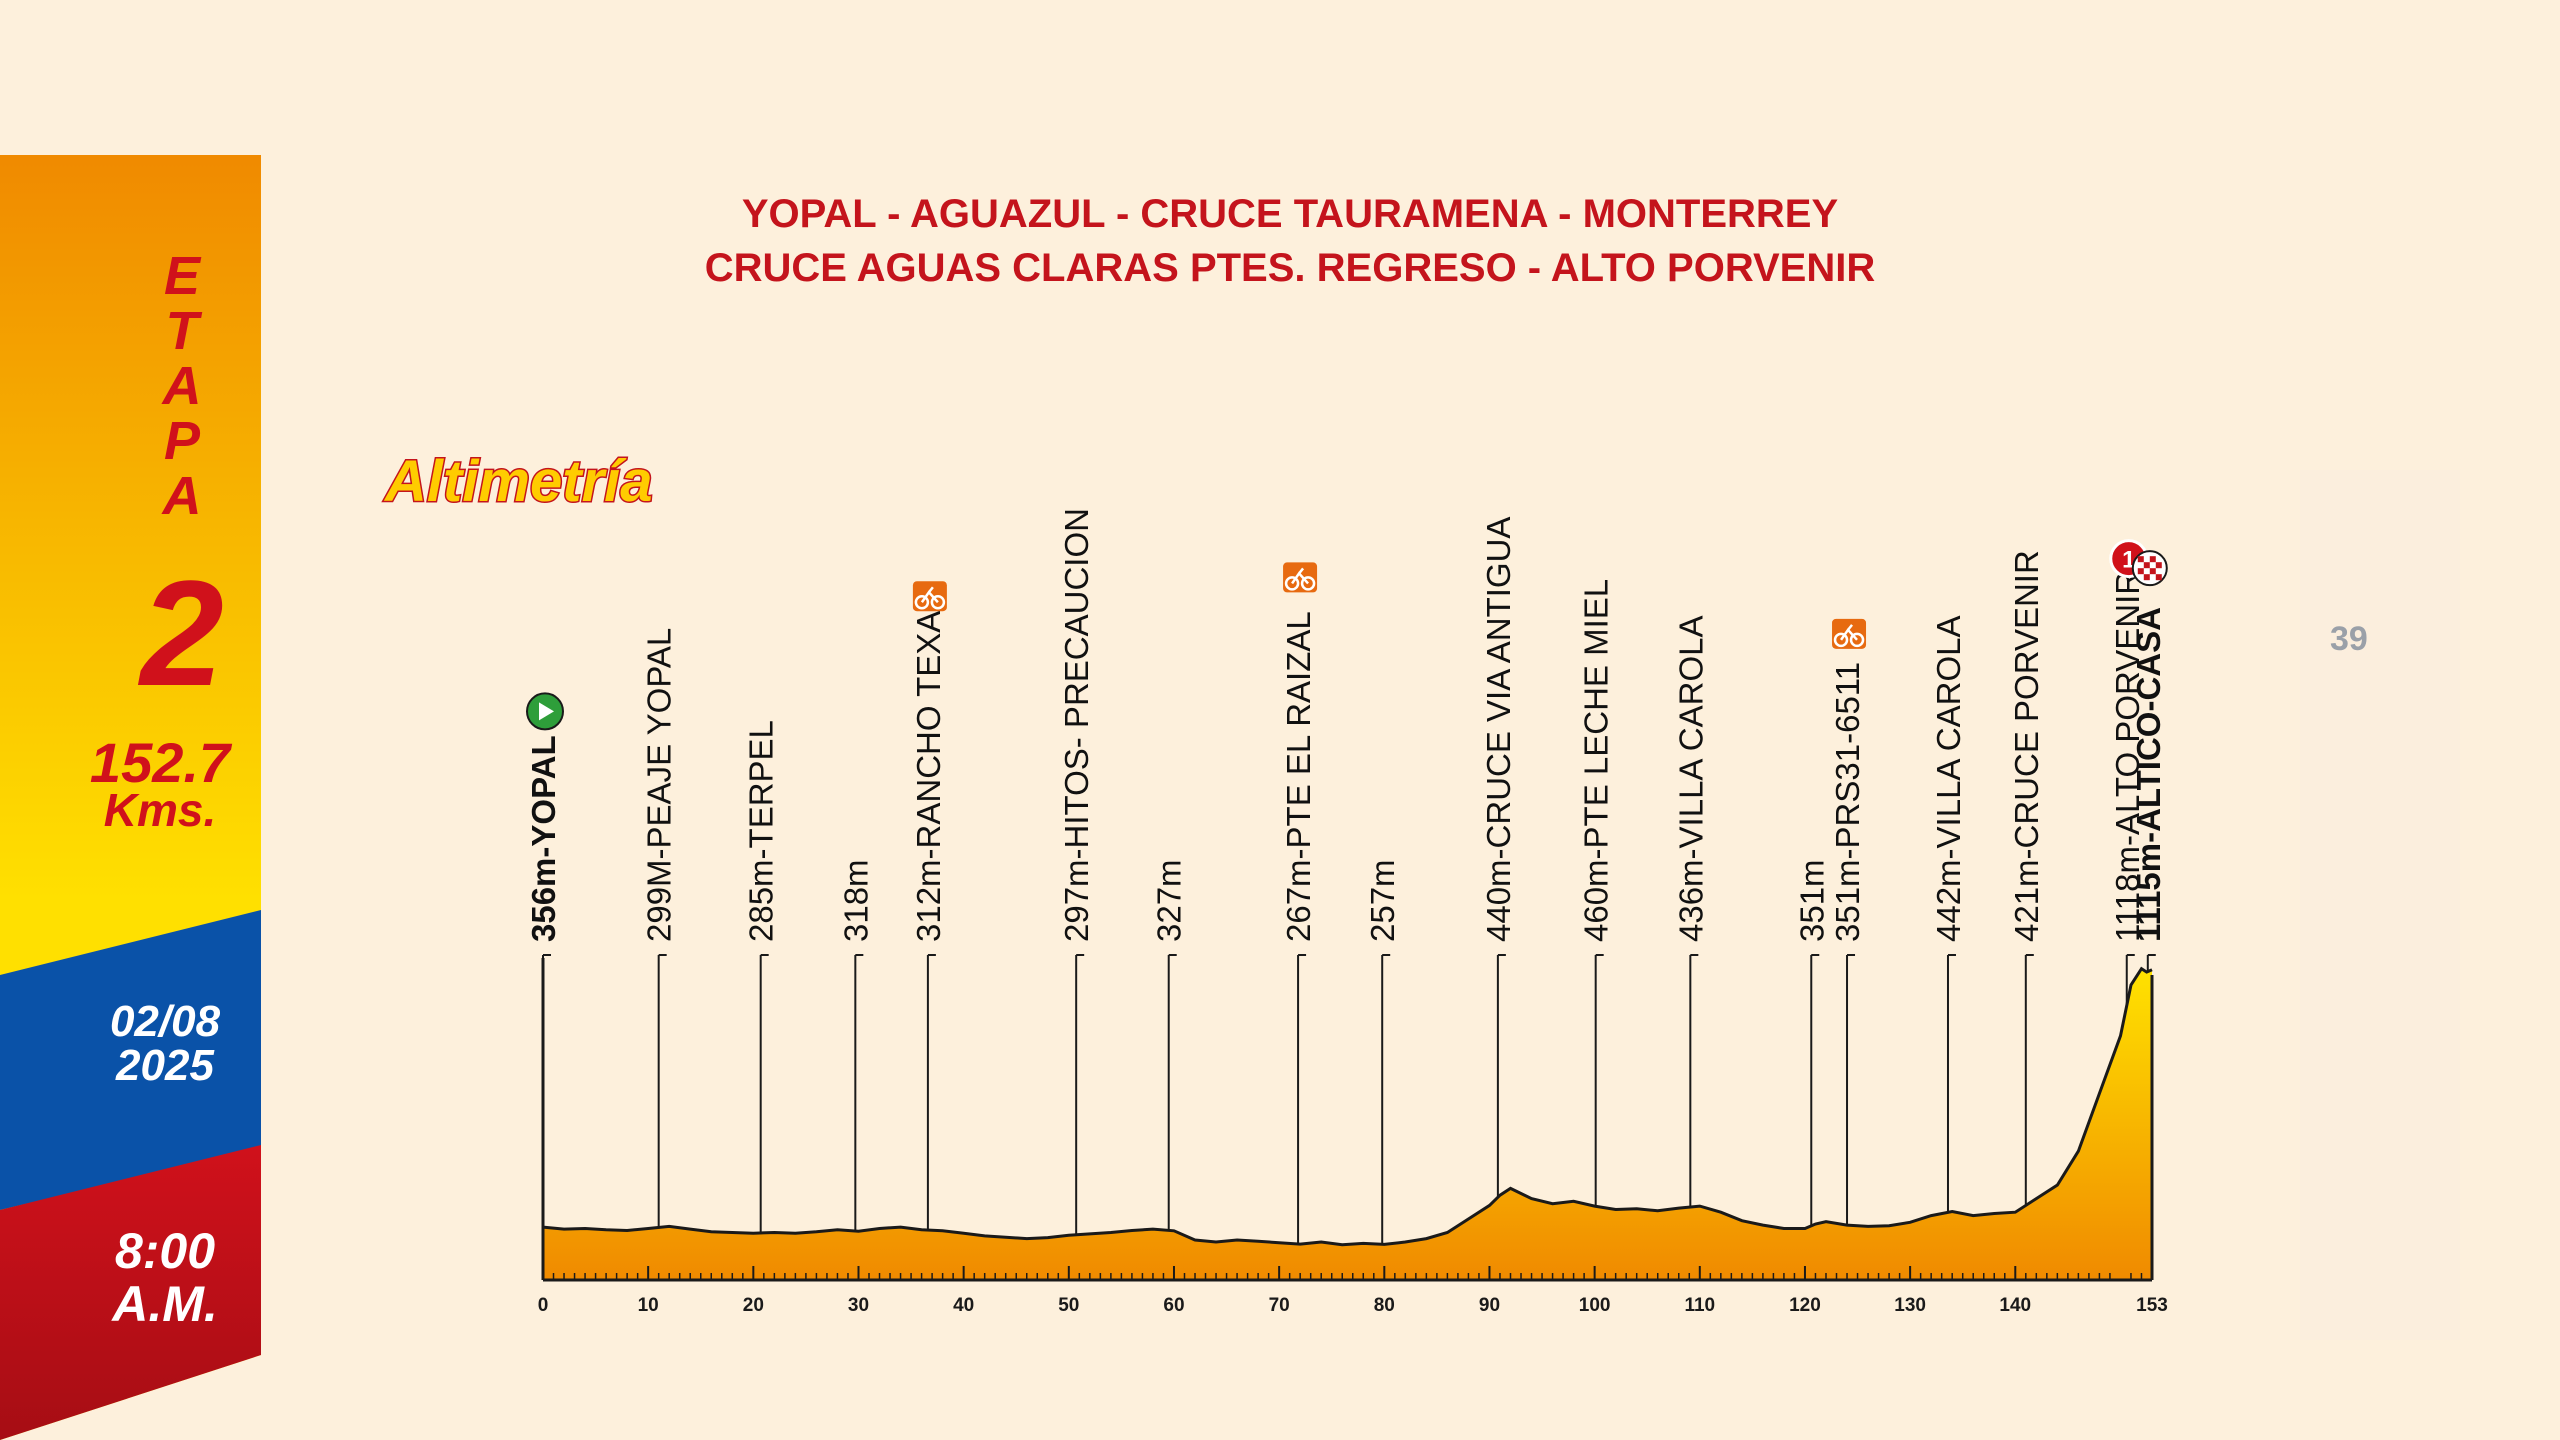 The image size is (2560, 1440). What do you see at coordinates (165, 1065) in the screenshot?
I see `date-year: 2025` at bounding box center [165, 1065].